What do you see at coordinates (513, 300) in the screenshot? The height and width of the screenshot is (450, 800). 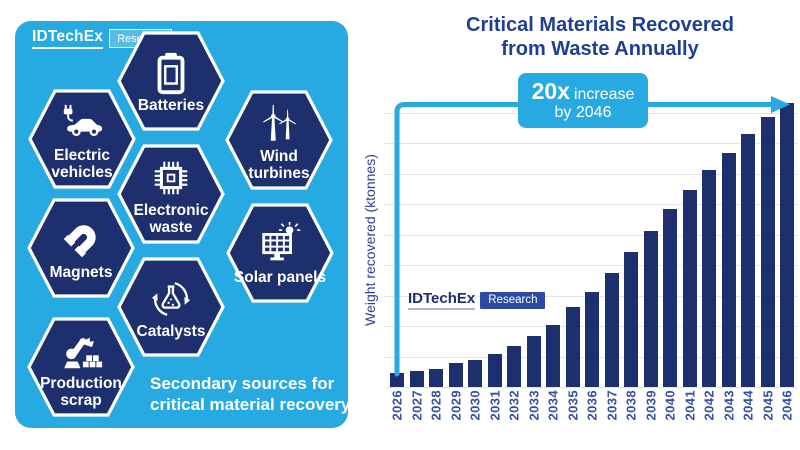 I see `research-badge: Research` at bounding box center [513, 300].